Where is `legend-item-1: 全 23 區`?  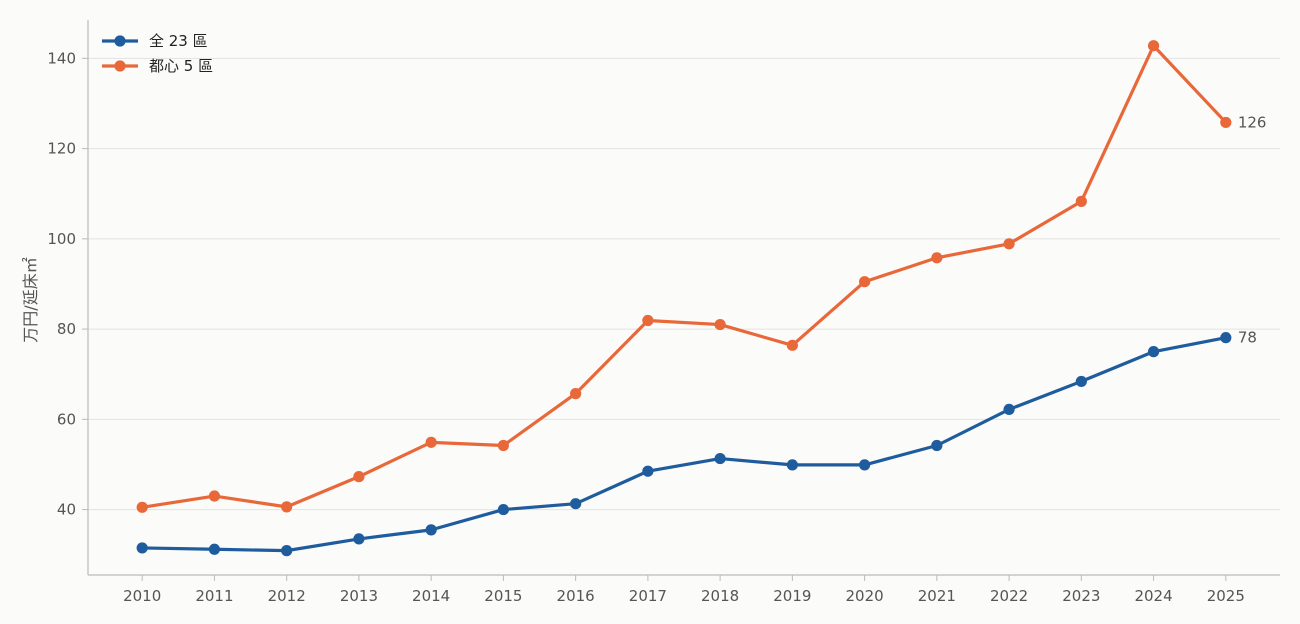
legend-item-1: 全 23 區 is located at coordinates (155, 41).